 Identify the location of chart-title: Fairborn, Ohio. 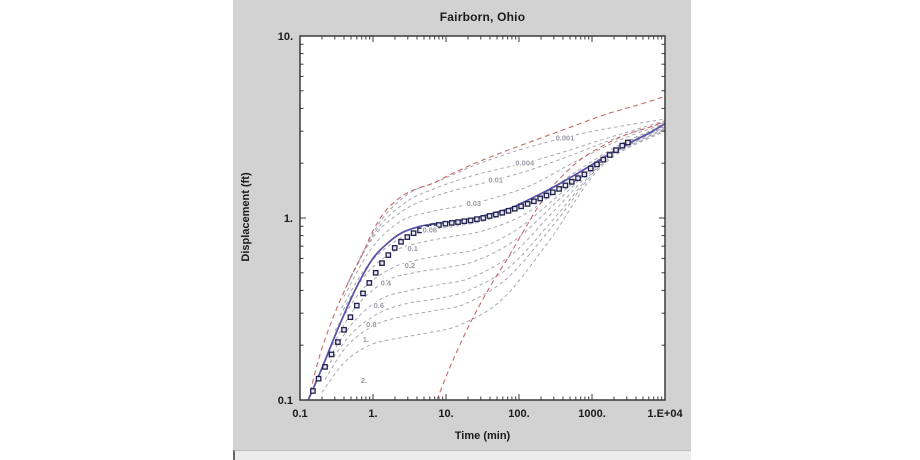
(482, 17).